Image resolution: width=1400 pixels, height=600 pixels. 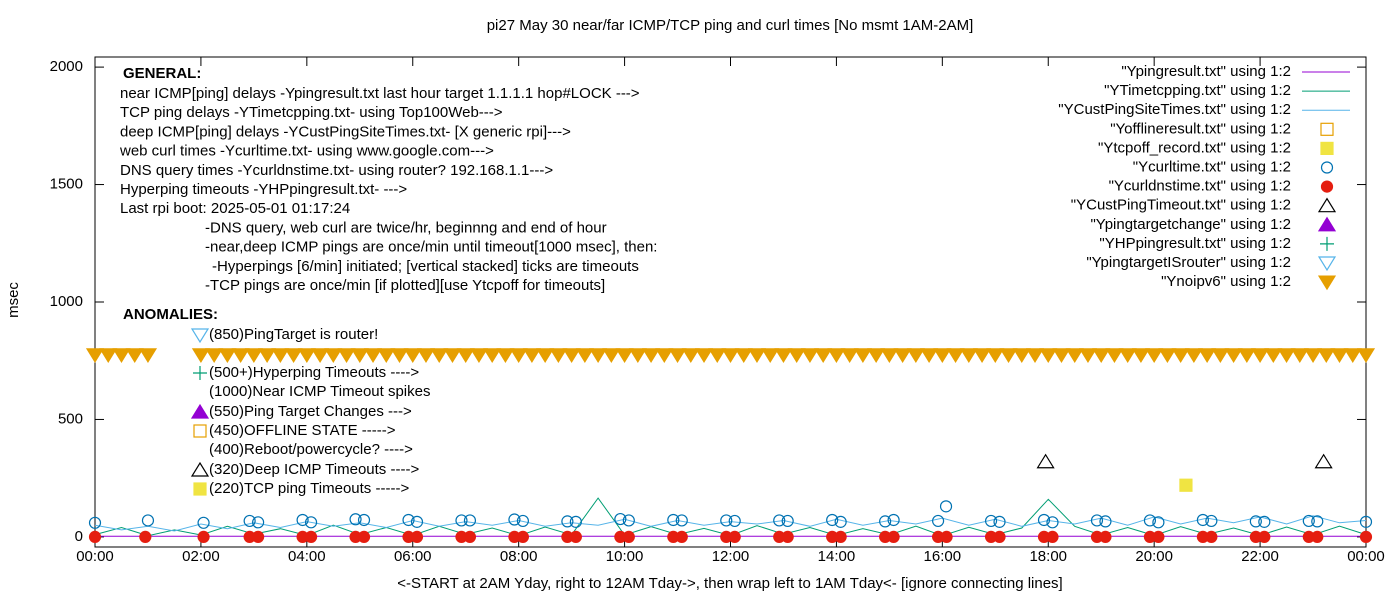 I want to click on anomaly-note: (1000)Near ICMP Timeout spikes, so click(x=319, y=391).